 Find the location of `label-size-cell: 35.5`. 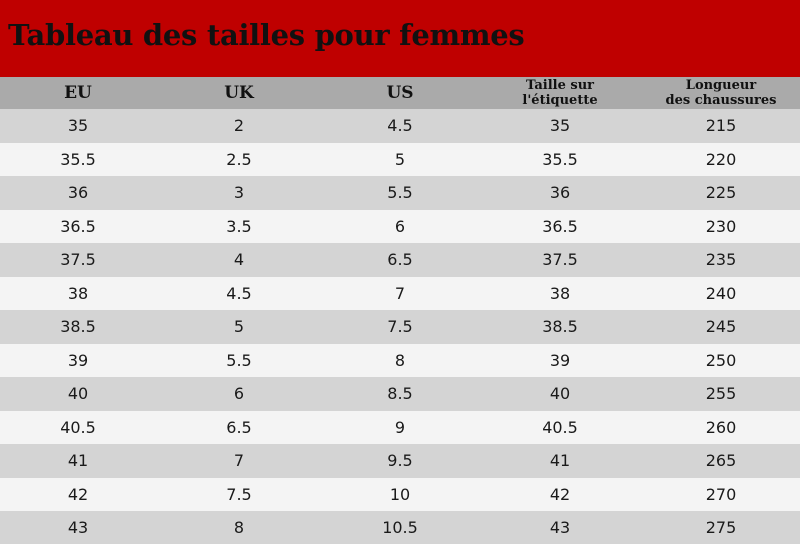

label-size-cell: 35.5 is located at coordinates (560, 159).